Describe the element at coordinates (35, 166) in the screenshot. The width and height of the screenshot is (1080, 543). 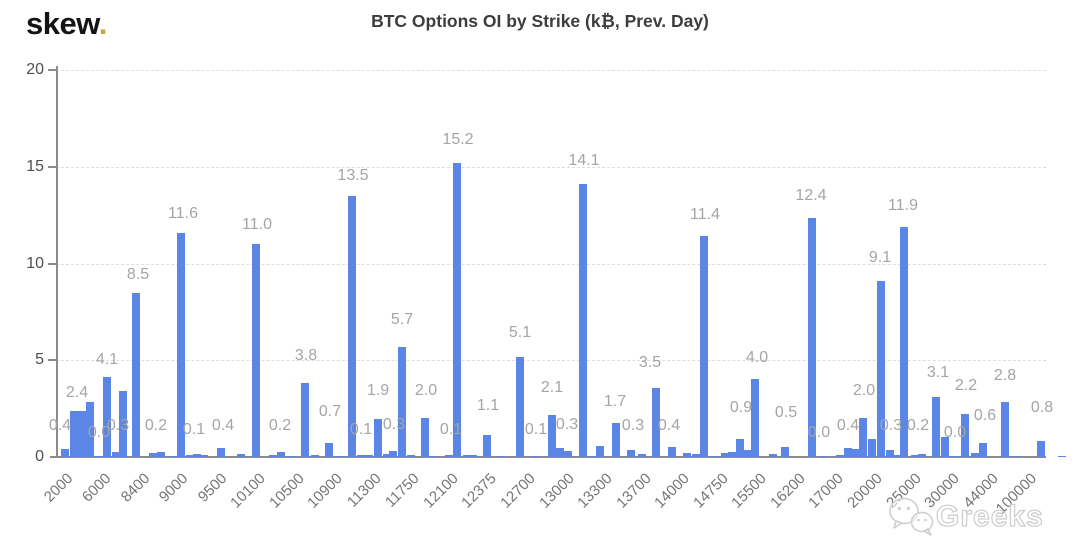
I see `y-tick-label: 15` at that location.